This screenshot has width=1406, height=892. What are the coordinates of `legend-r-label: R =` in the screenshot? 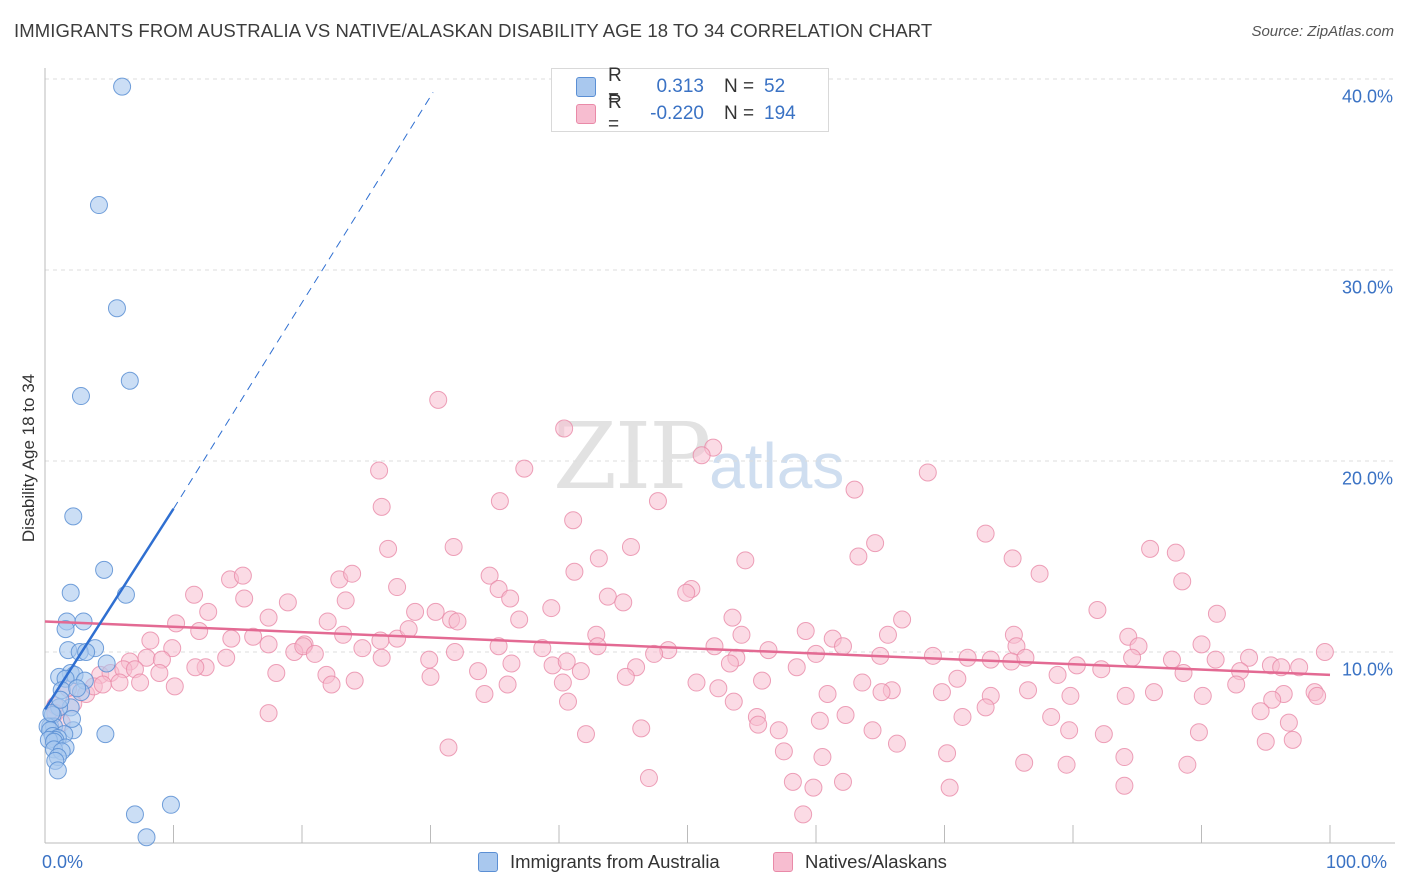 It's located at (615, 113).